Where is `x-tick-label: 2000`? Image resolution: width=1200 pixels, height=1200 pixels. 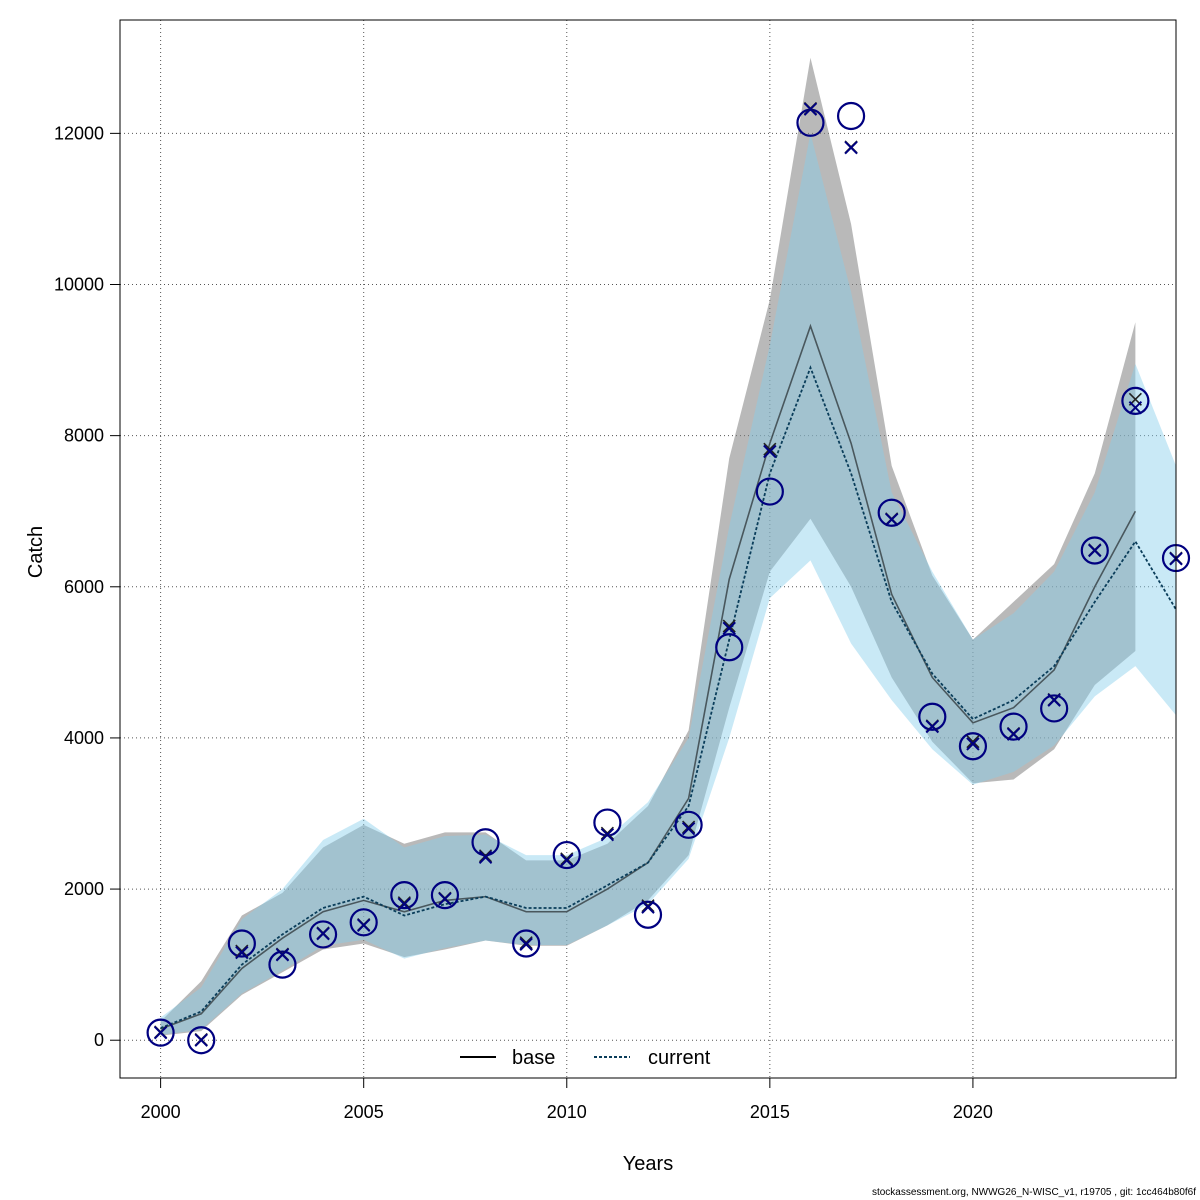
x-tick-label: 2000 is located at coordinates (161, 1112).